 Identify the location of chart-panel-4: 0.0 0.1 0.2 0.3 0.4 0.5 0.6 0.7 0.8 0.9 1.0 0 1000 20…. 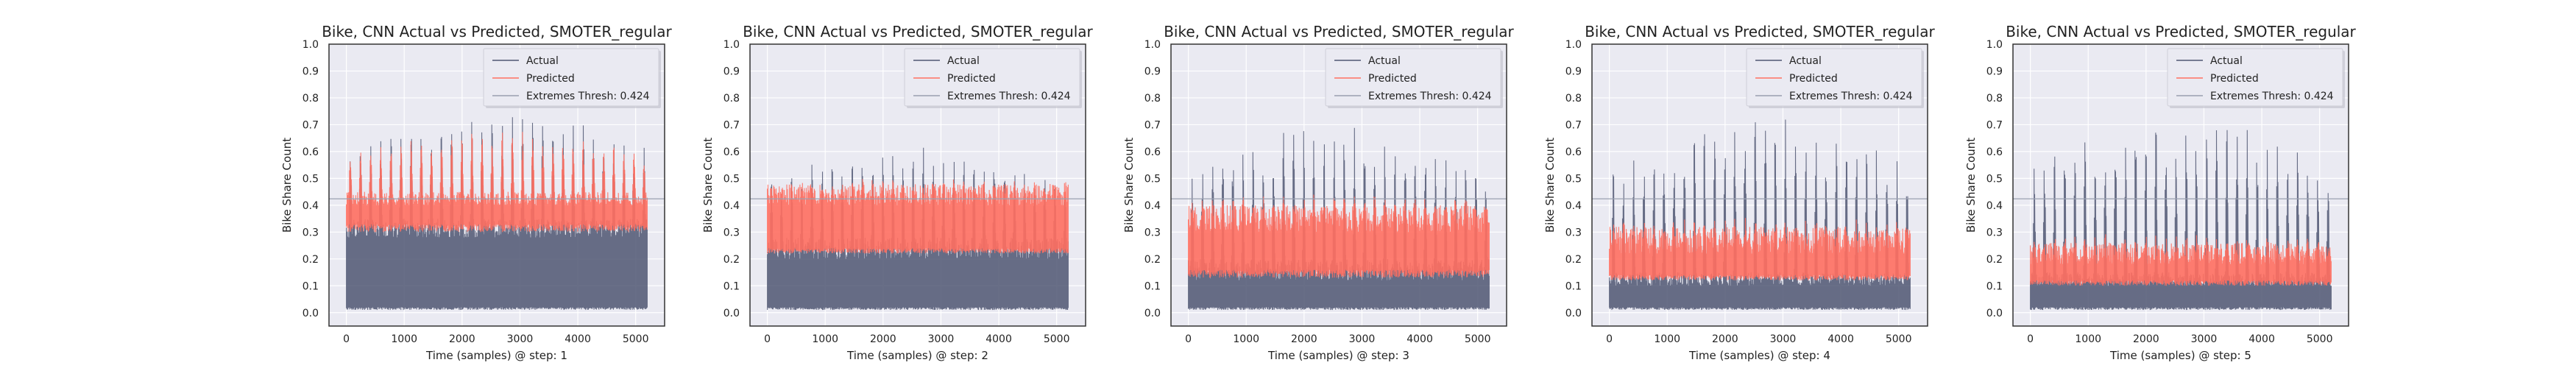
(1740, 192).